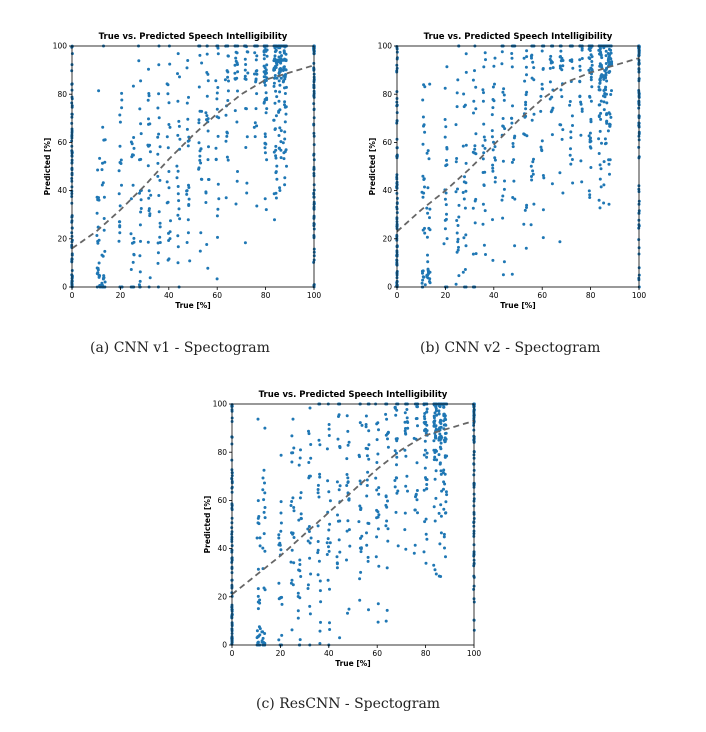 The height and width of the screenshot is (732, 706). What do you see at coordinates (220, 404) in the screenshot?
I see `y-tick-label: 100` at bounding box center [220, 404].